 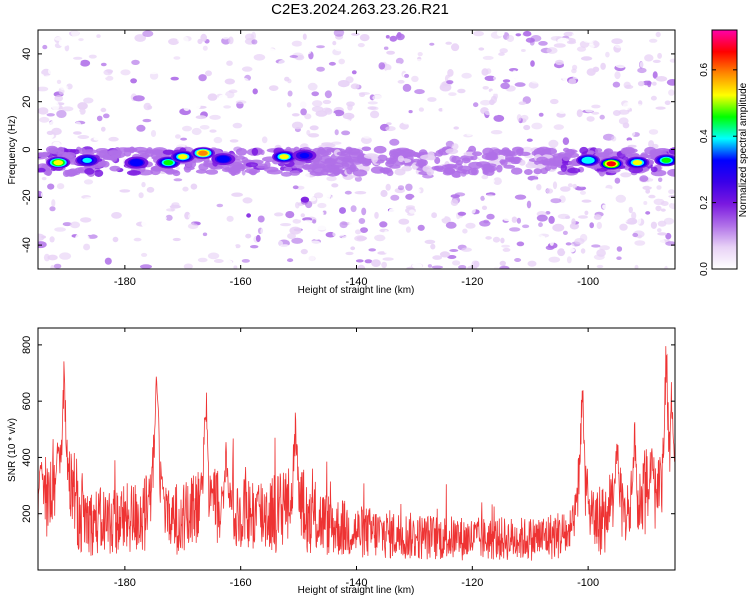 I want to click on colorbar-tick-label: 0.2, so click(x=704, y=202).